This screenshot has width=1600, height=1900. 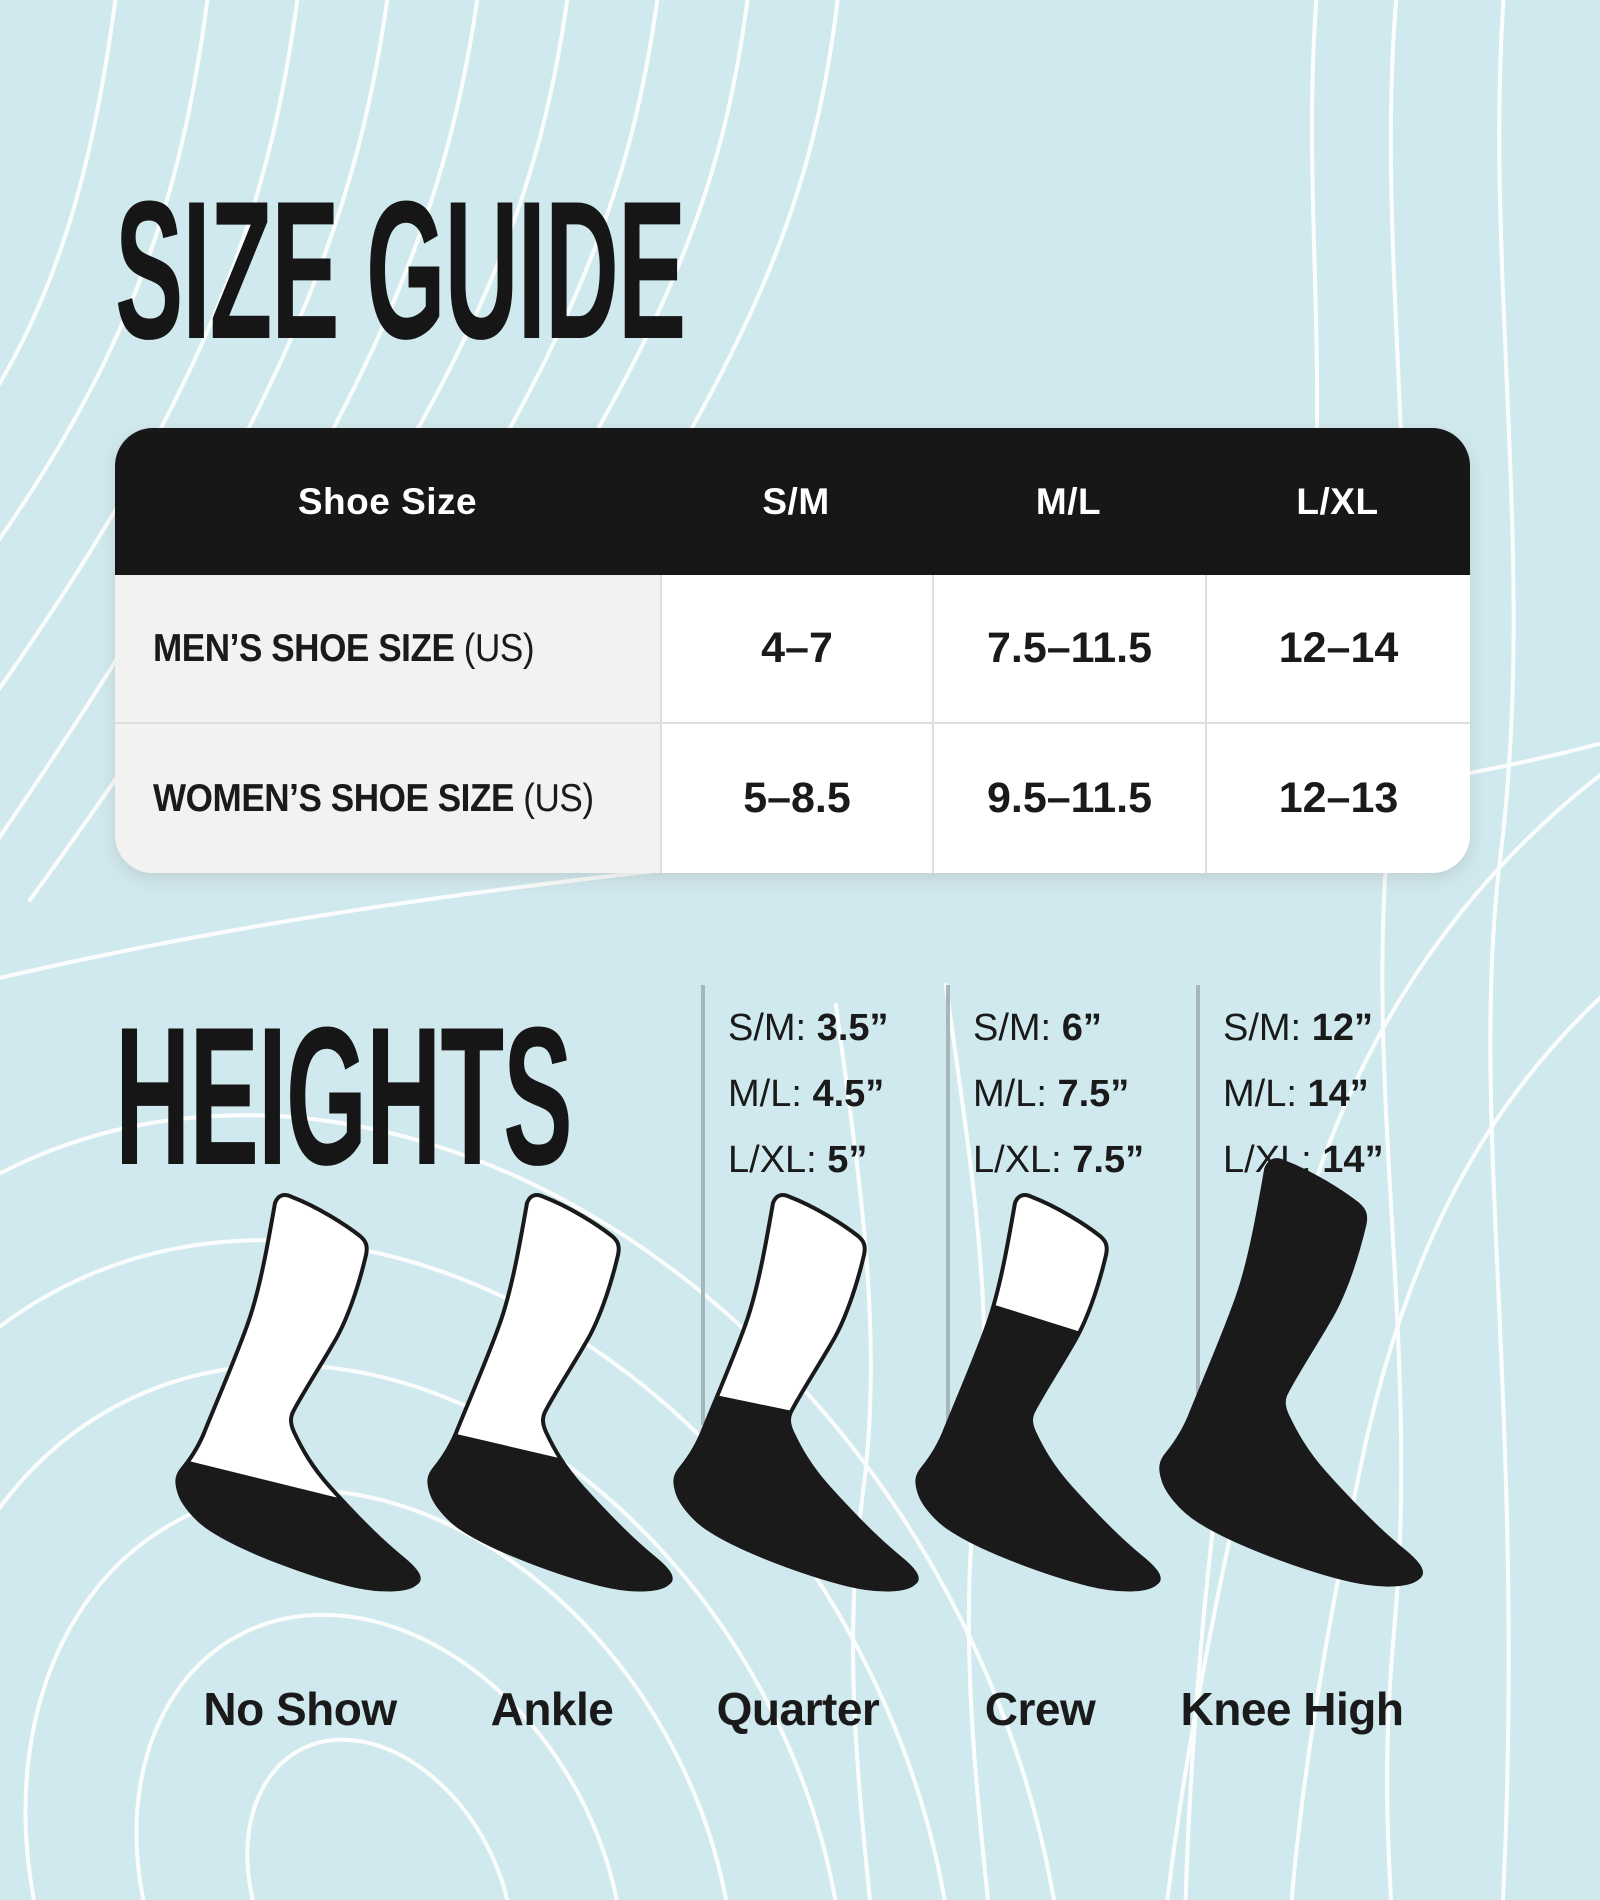 I want to click on table-row-mens: MEN’S SHOE SIZE (US) 4–7 7.5–11.5 12–14, so click(x=792, y=649).